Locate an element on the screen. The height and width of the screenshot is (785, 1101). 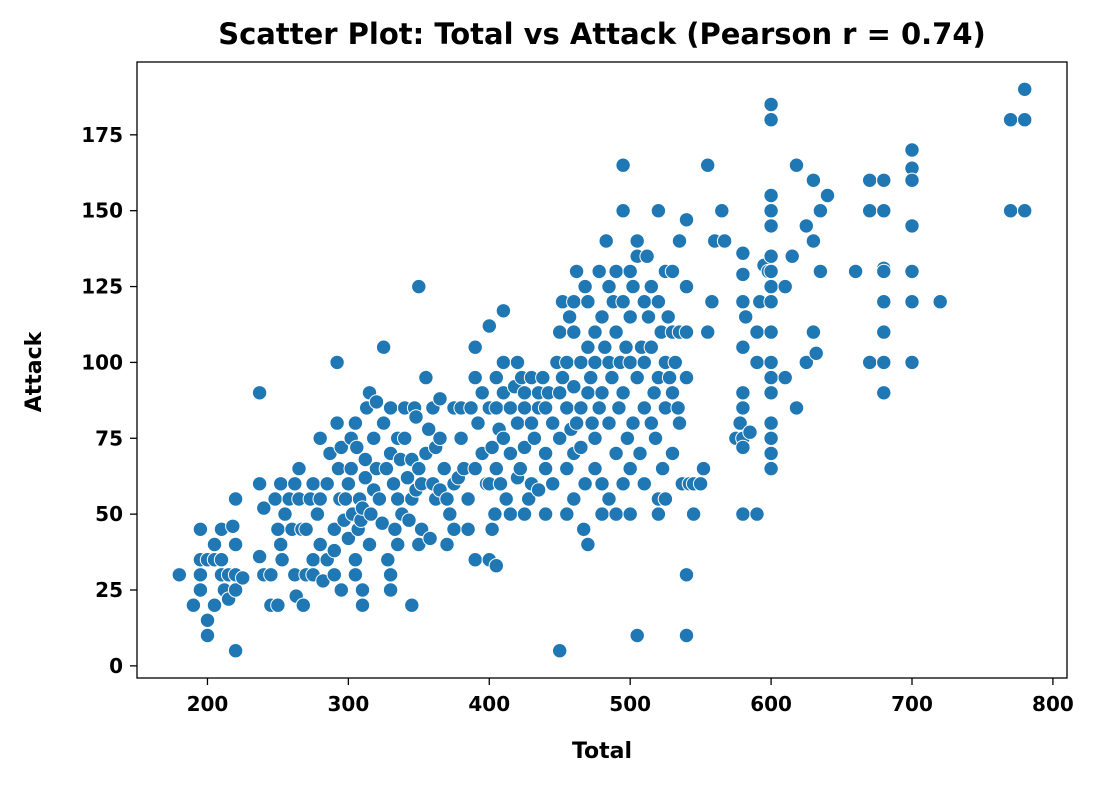
y-axis-ticks: 0 25 50 75 100 125 150 175 is located at coordinates (109, 400).